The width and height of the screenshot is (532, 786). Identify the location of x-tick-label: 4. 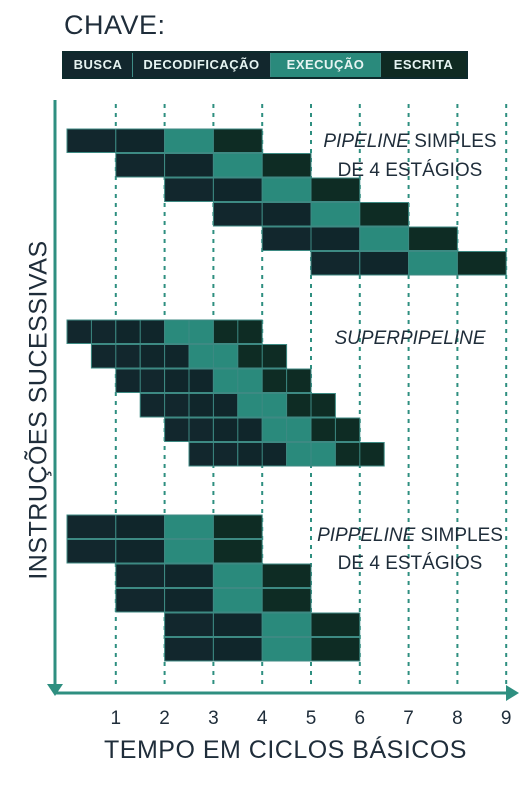
(262, 718).